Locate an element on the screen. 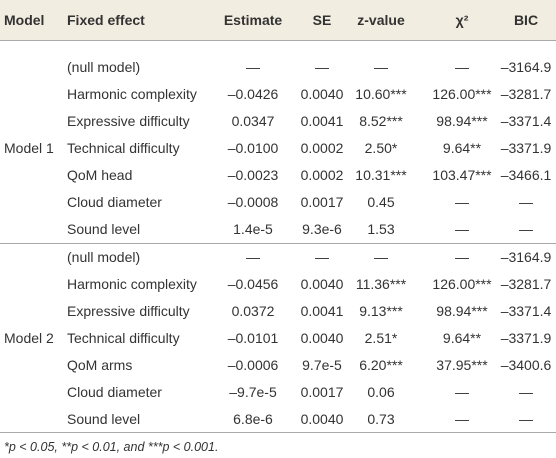 The width and height of the screenshot is (556, 458). value-cell: 0.73 is located at coordinates (381, 419).